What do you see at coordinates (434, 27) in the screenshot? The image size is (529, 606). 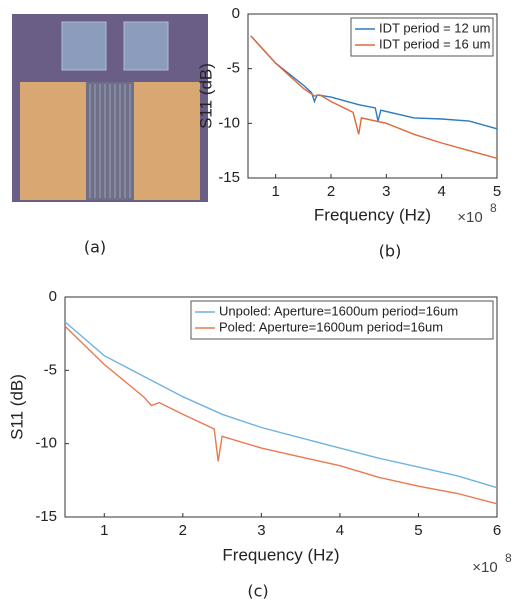 I see `legend-label: IDT period = 12 um` at bounding box center [434, 27].